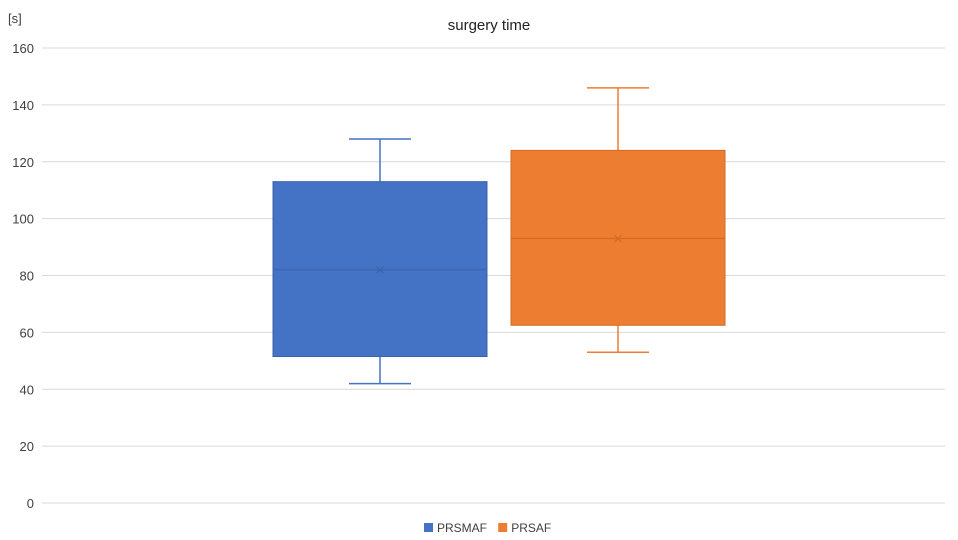 Image resolution: width=958 pixels, height=540 pixels. Describe the element at coordinates (15, 18) in the screenshot. I see `y-axis-unit-label: [s]` at that location.